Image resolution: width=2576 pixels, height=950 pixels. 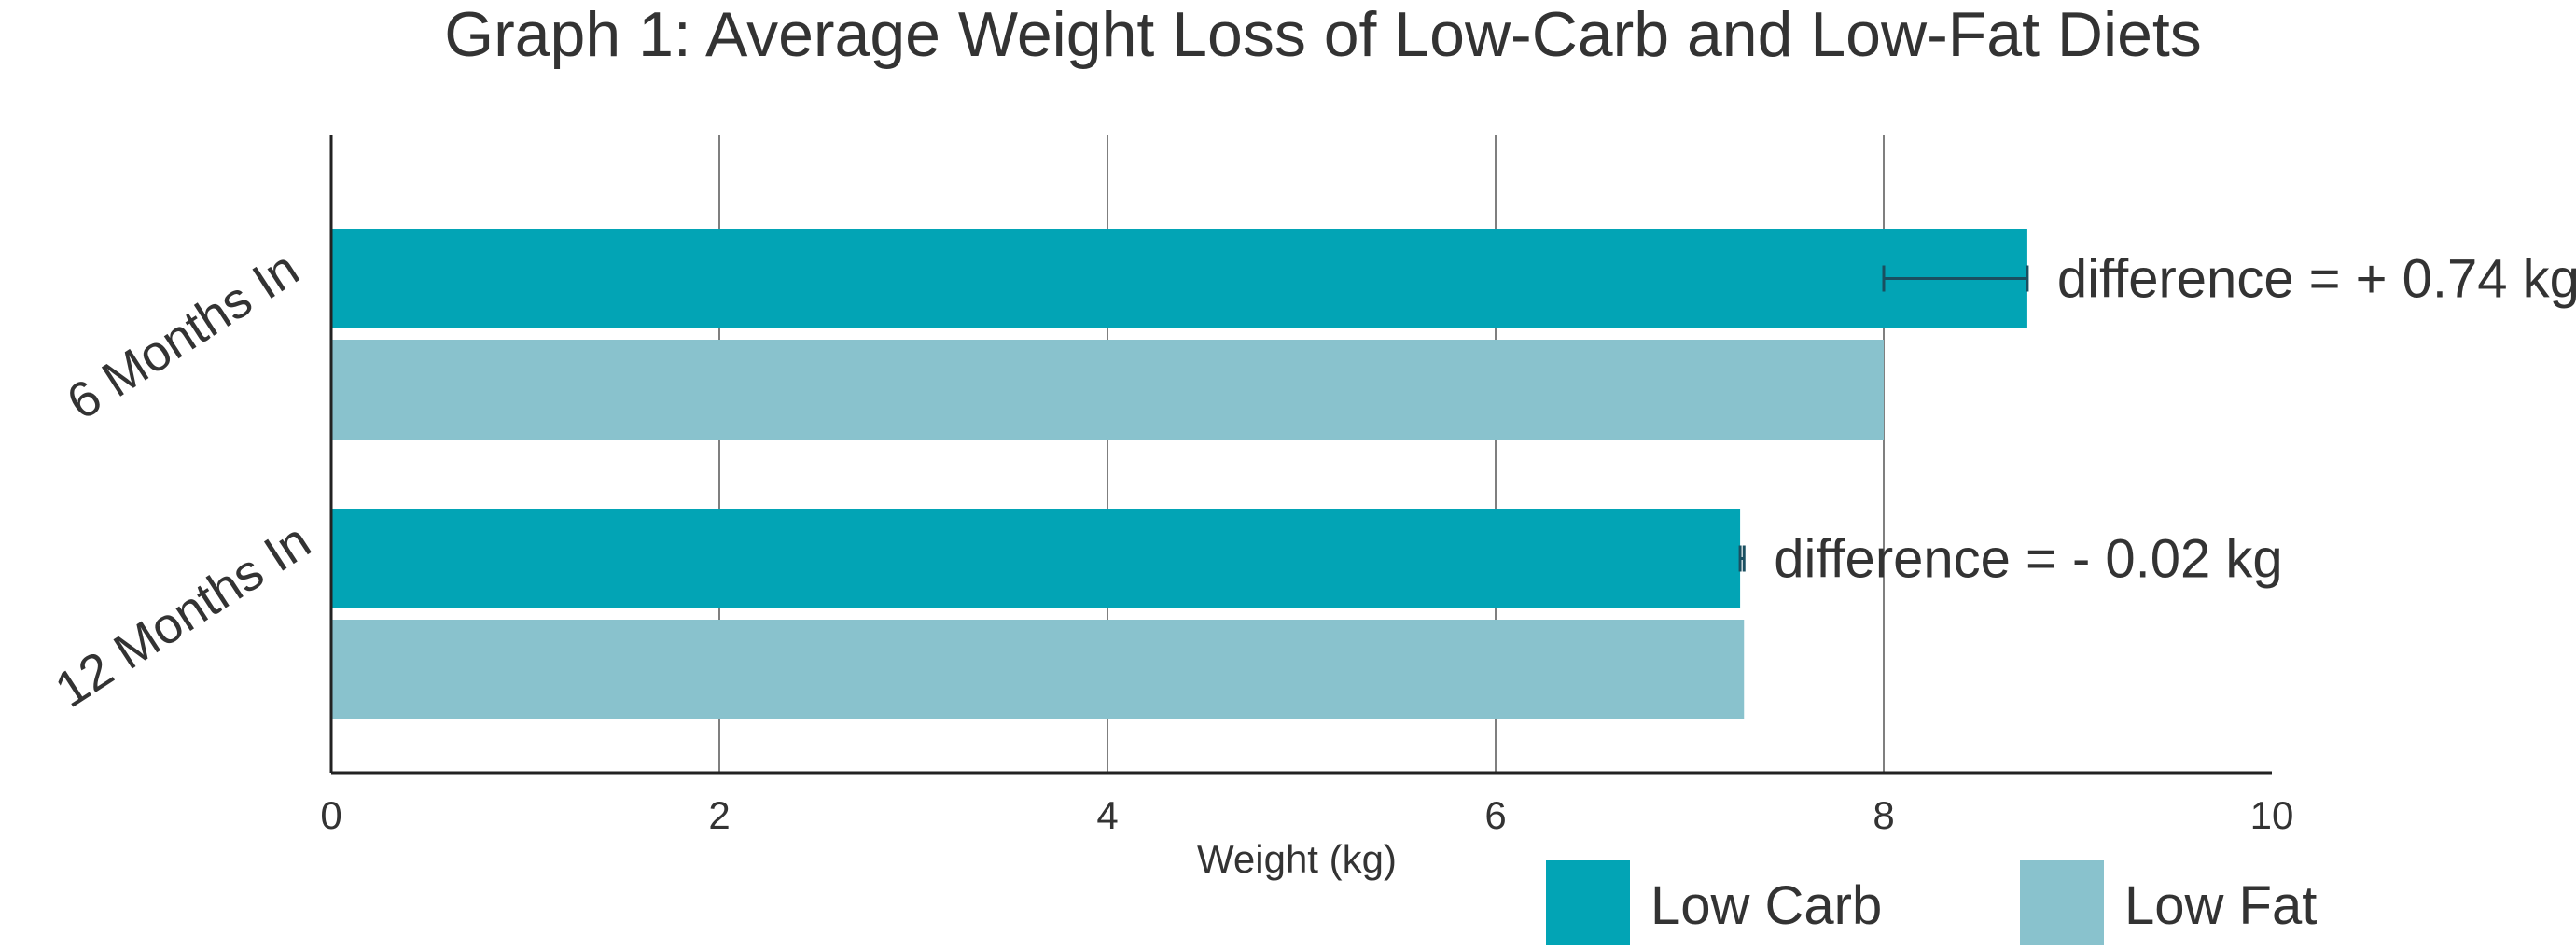 What do you see at coordinates (1495, 815) in the screenshot?
I see `x-tick-label: 6` at bounding box center [1495, 815].